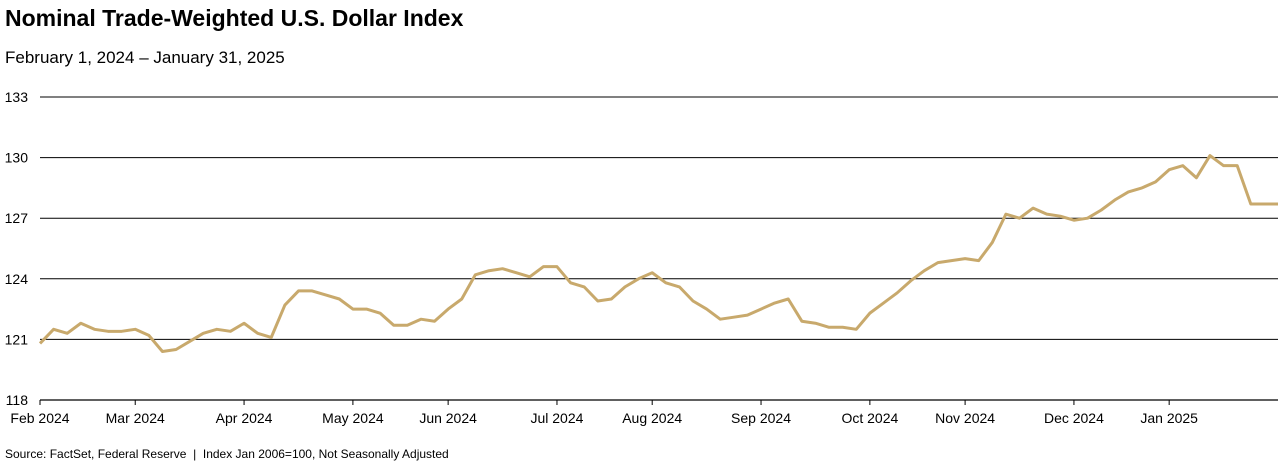 Image resolution: width=1280 pixels, height=465 pixels. What do you see at coordinates (448, 418) in the screenshot?
I see `x-tick-label: Jun 2024` at bounding box center [448, 418].